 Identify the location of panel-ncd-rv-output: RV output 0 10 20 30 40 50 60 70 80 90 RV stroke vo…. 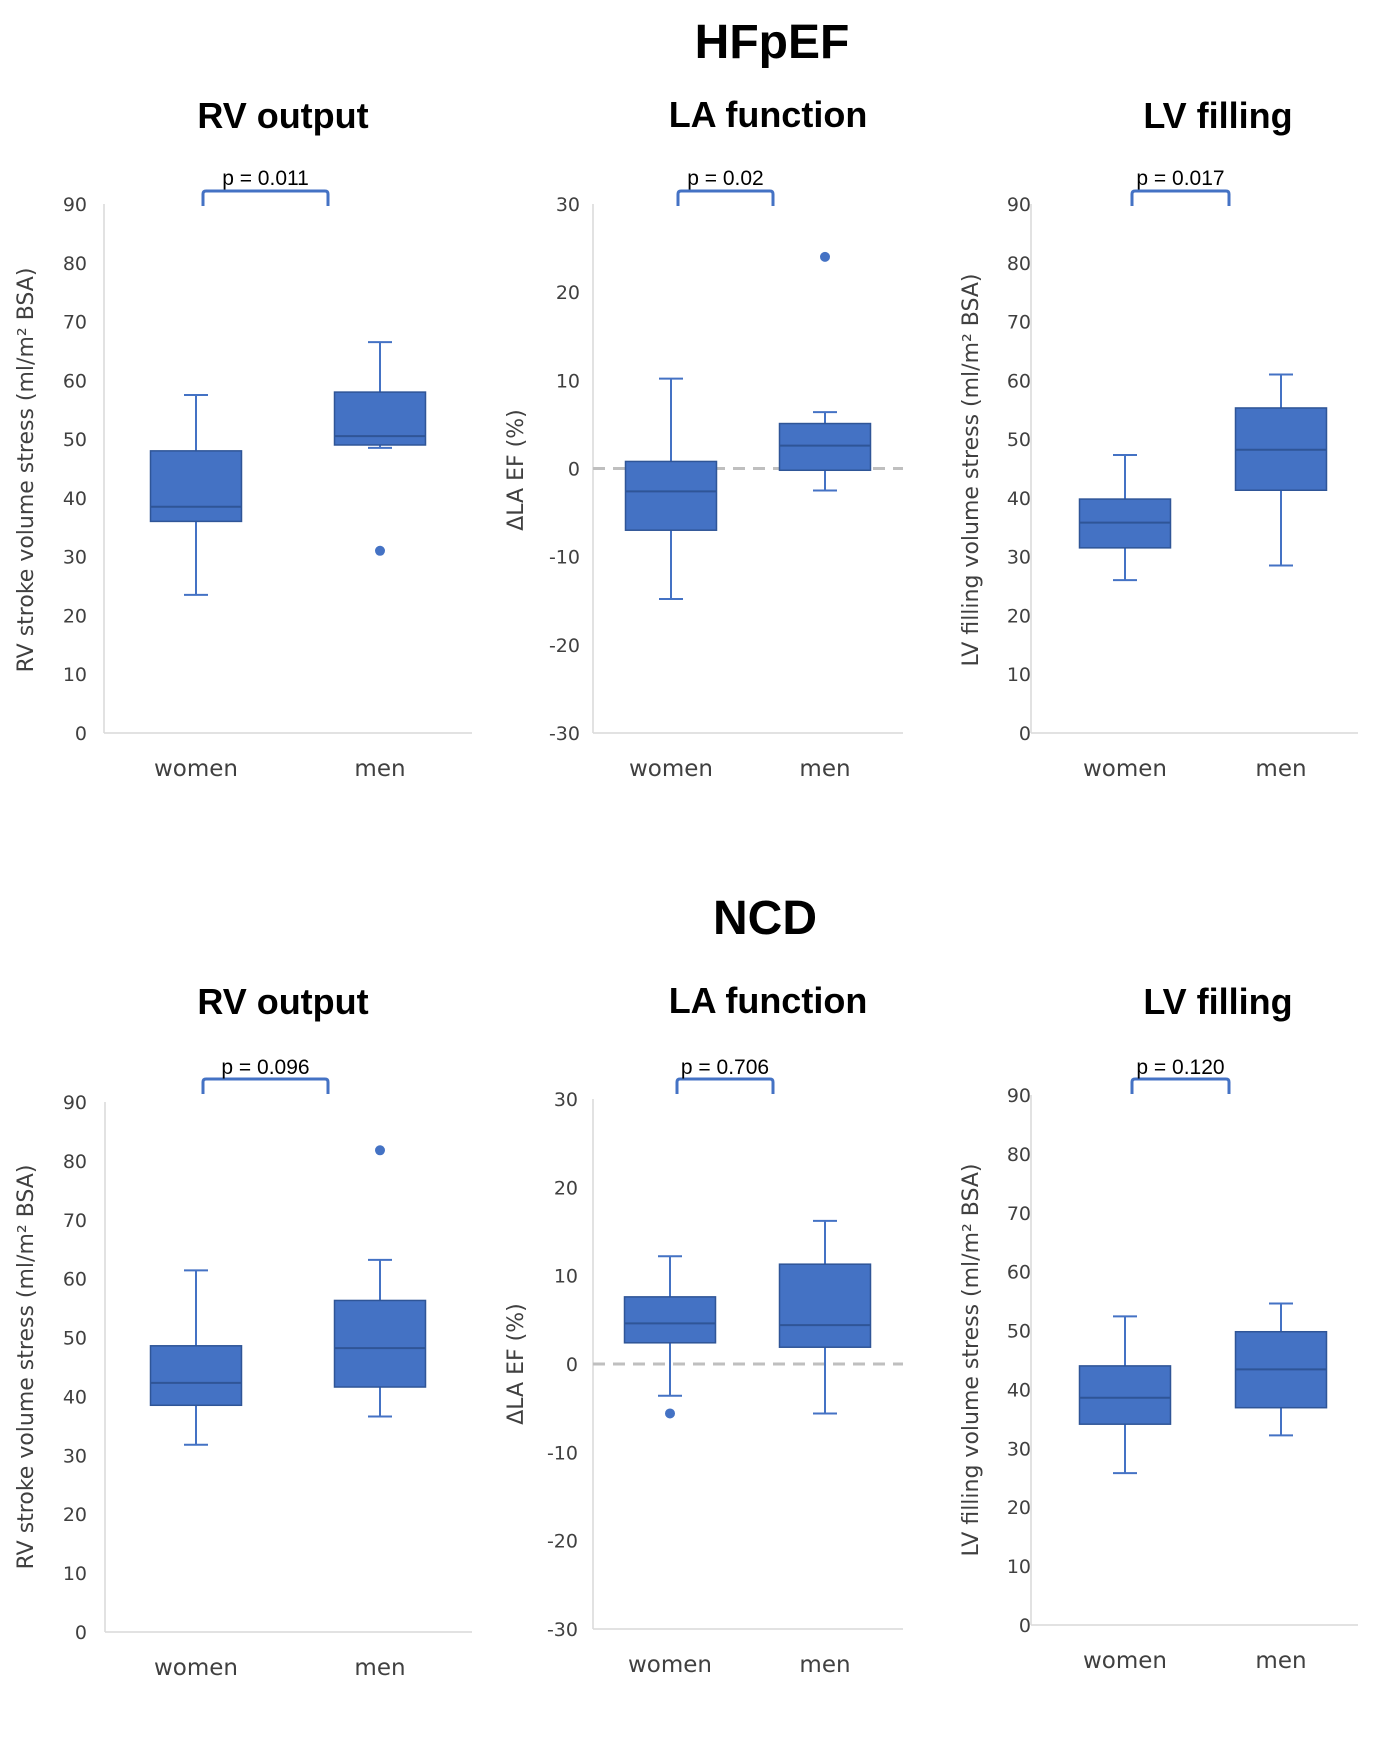
(243, 1331).